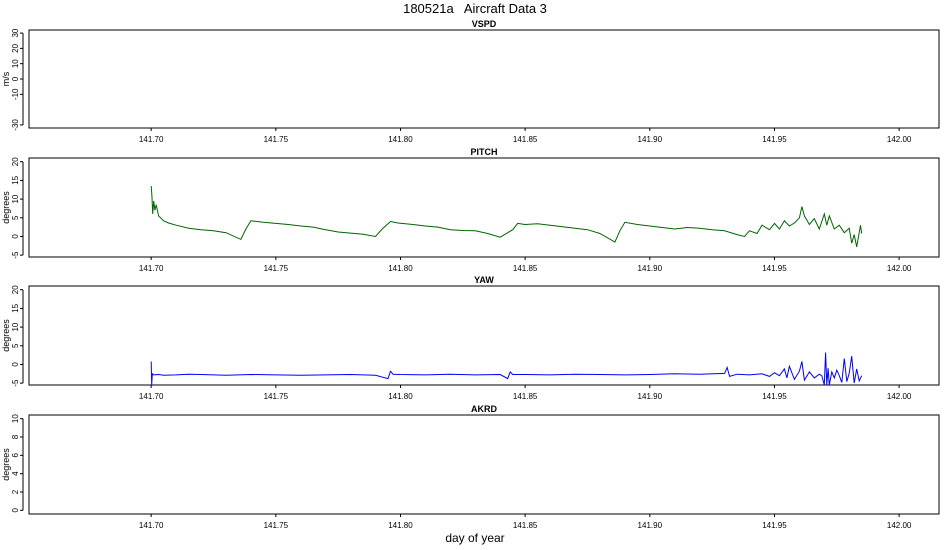 The height and width of the screenshot is (550, 950). I want to click on vspd-y-tick-label: 10, so click(15, 63).